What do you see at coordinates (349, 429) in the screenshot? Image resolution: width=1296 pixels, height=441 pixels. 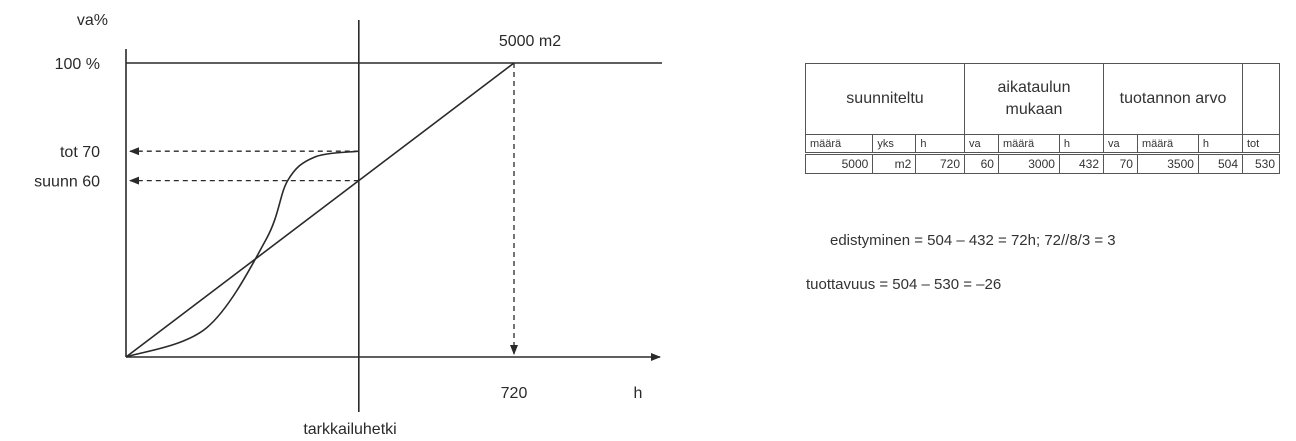 I see `observation-label: tarkkailuhetki` at bounding box center [349, 429].